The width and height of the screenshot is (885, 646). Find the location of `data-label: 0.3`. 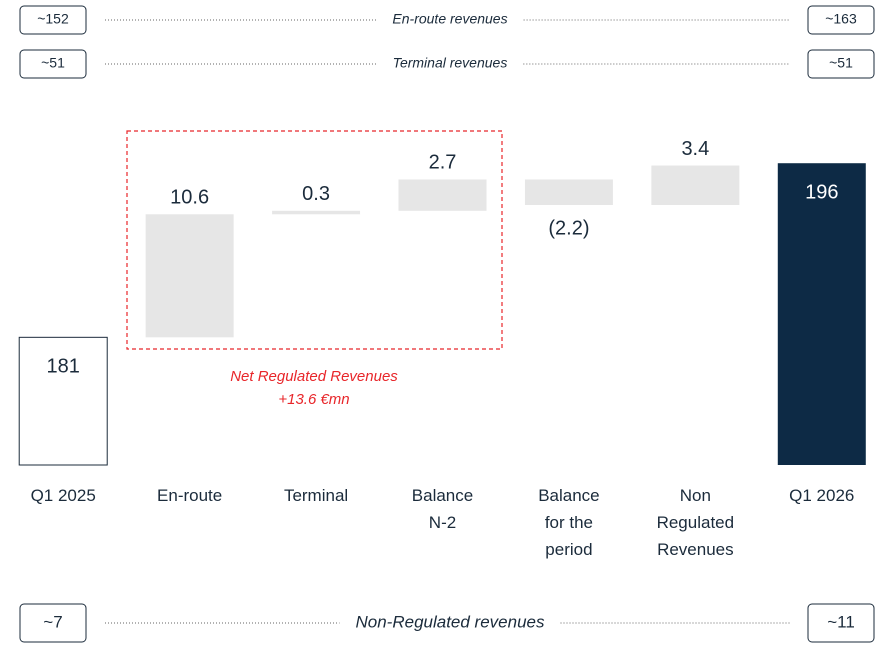

data-label: 0.3 is located at coordinates (316, 194).